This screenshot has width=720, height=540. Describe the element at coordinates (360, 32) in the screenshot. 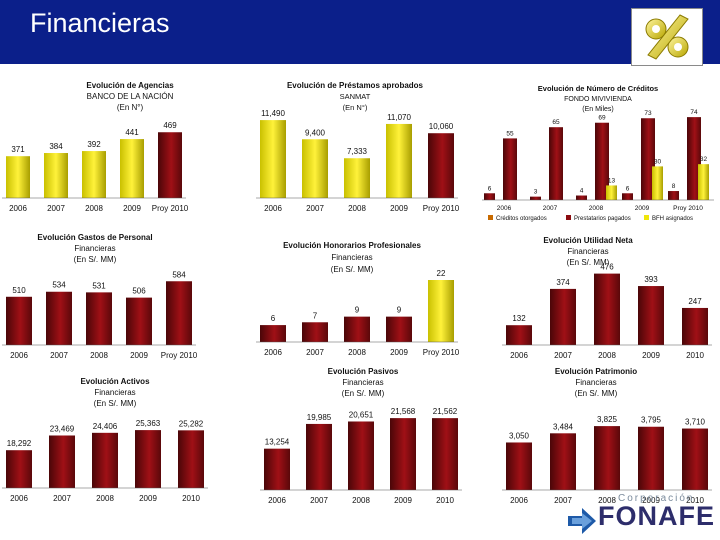

I see `slide-header: Financieras` at that location.